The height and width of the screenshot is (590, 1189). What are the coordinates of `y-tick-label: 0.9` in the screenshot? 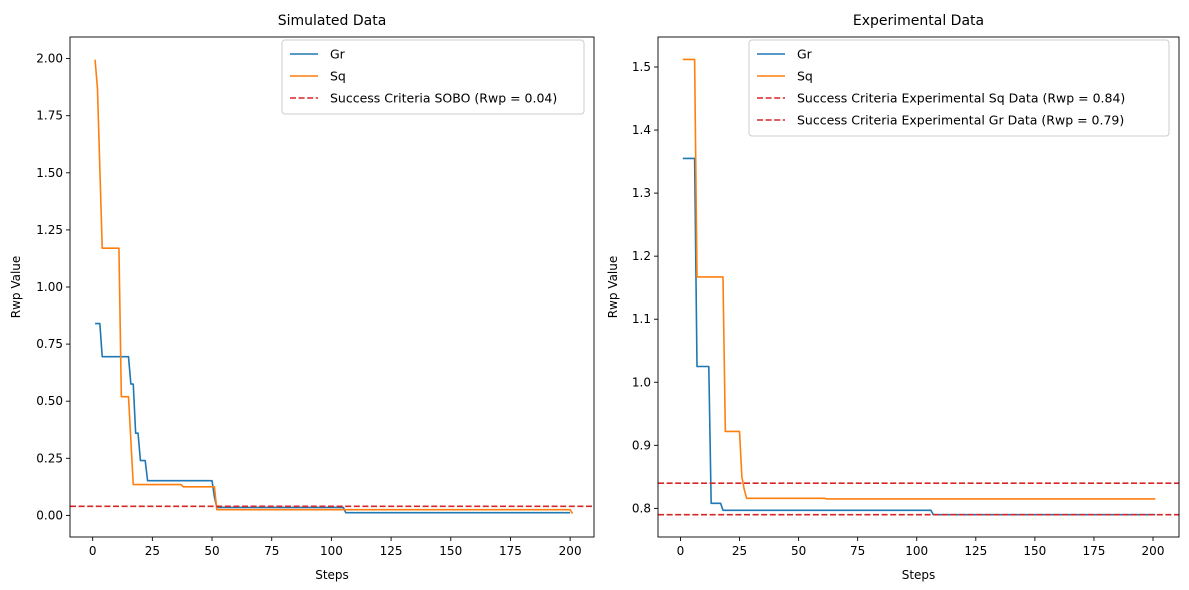 It's located at (641, 445).